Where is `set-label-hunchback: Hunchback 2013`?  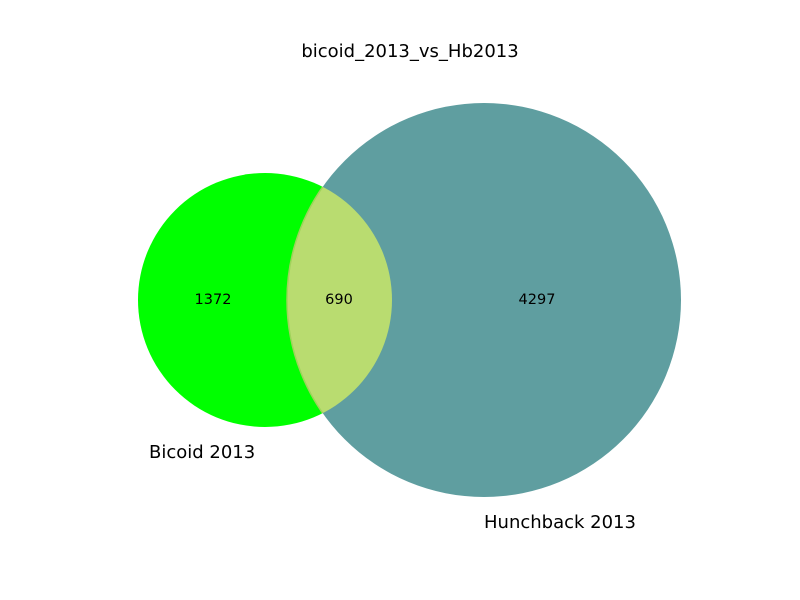
set-label-hunchback: Hunchback 2013 is located at coordinates (560, 522).